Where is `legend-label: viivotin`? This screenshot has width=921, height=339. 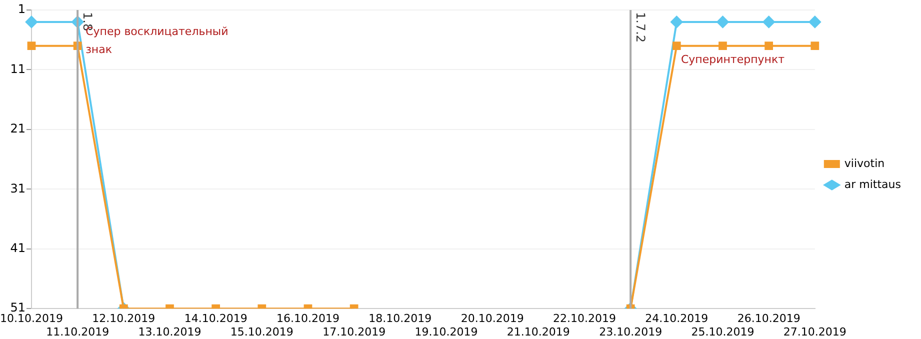
legend-label: viivotin is located at coordinates (864, 163).